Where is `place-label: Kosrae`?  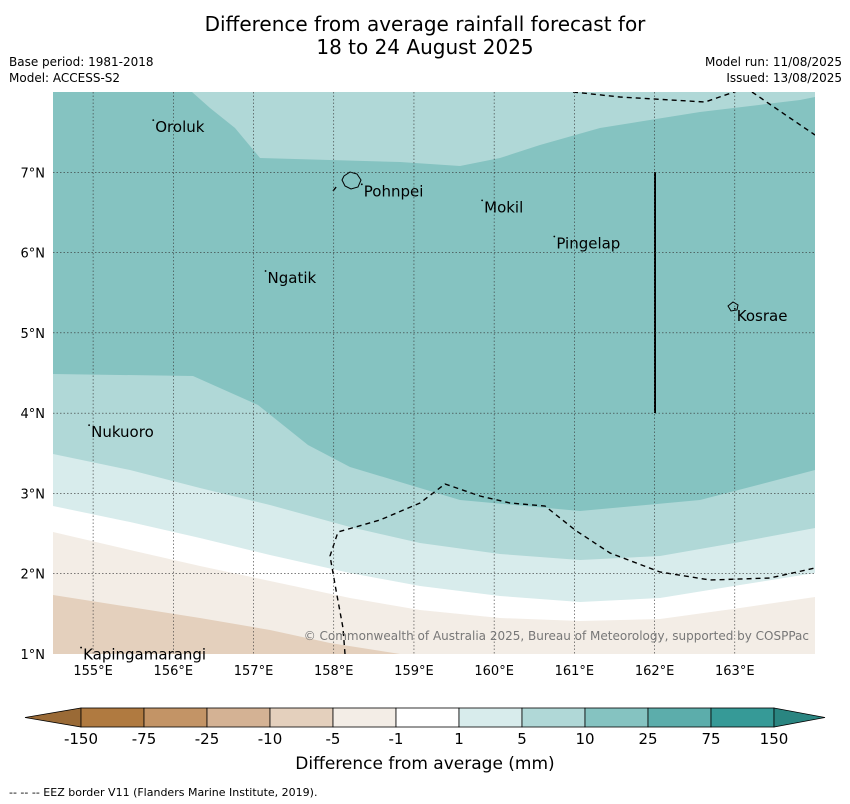 place-label: Kosrae is located at coordinates (762, 316).